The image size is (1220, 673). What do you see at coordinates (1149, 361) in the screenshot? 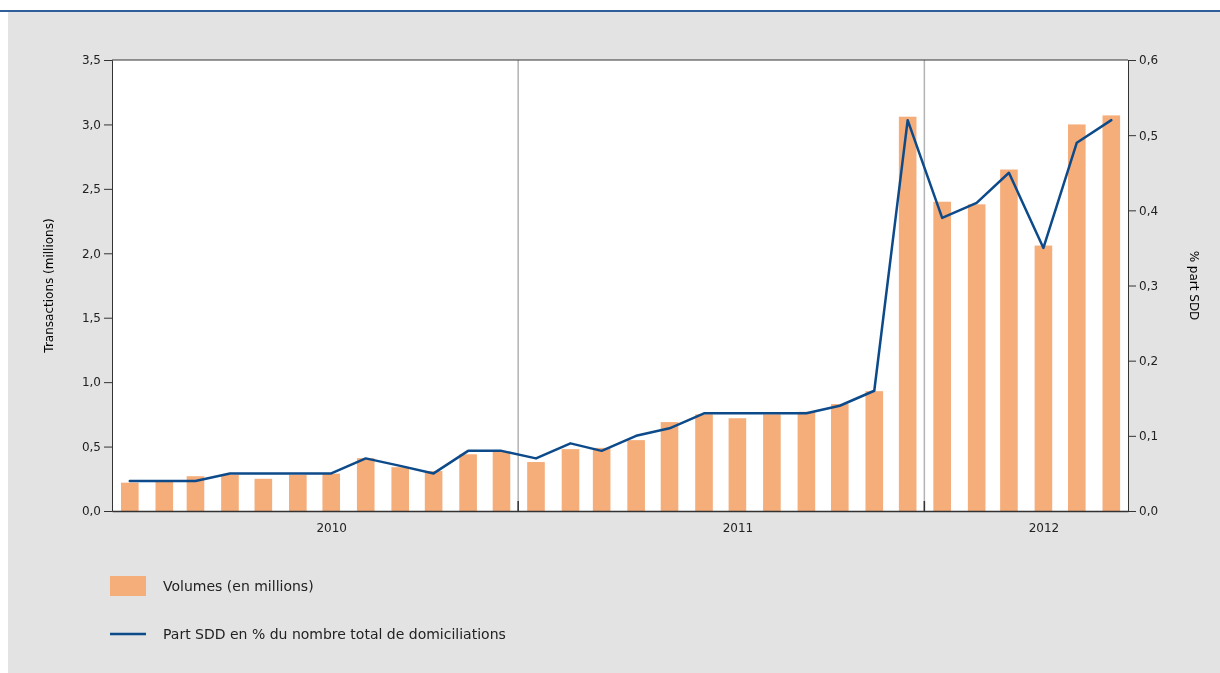
I see `y2-tick-label: 0,2` at bounding box center [1149, 361].